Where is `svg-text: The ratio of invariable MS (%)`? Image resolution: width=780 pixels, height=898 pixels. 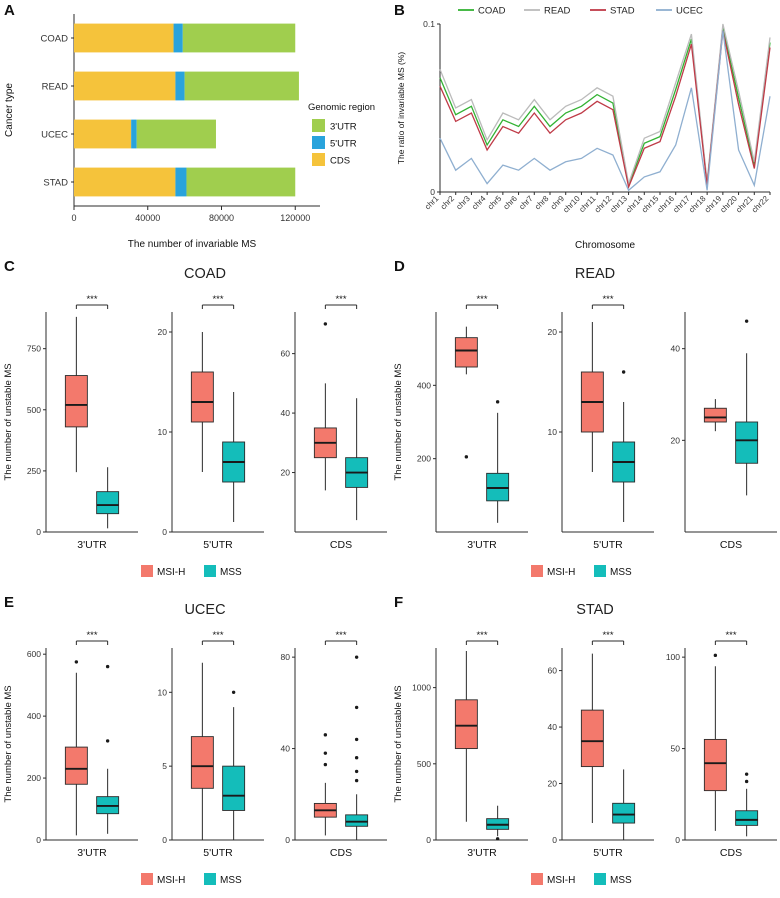
svg-text: The ratio of invariable MS (%) is located at coordinates (401, 108).